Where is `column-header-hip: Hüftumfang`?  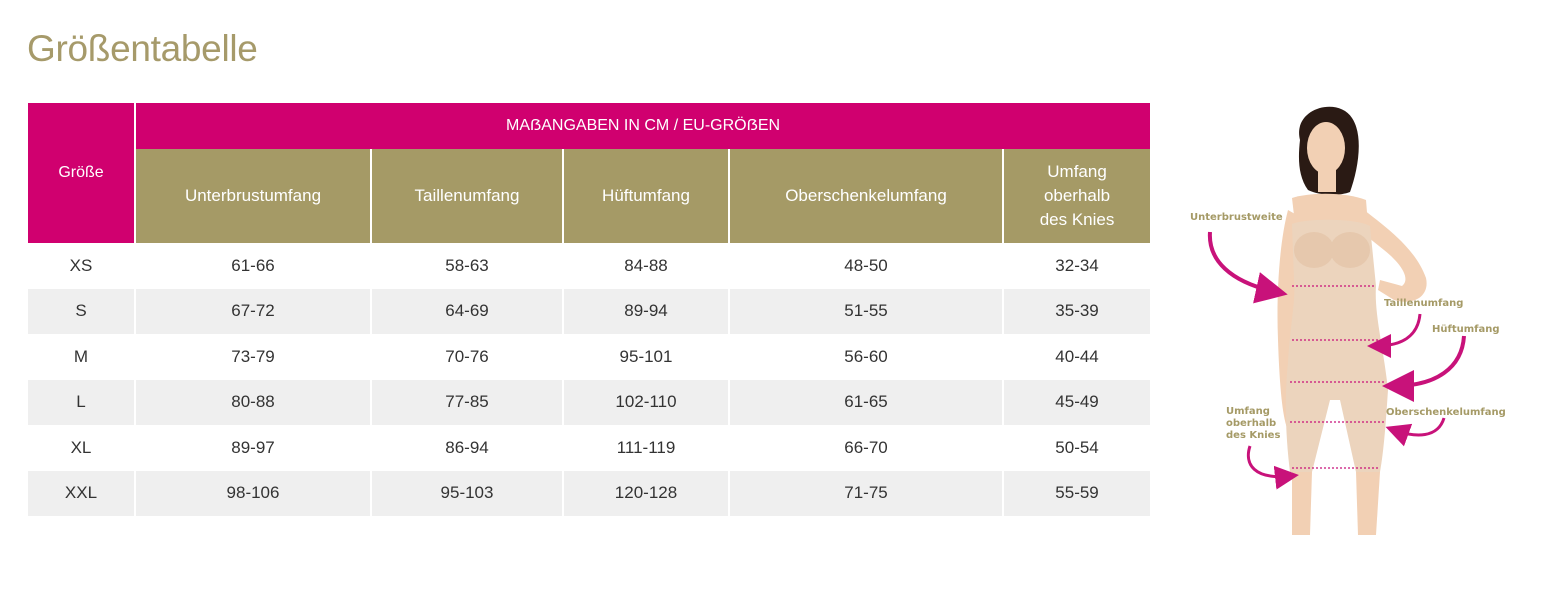 column-header-hip: Hüftumfang is located at coordinates (645, 196).